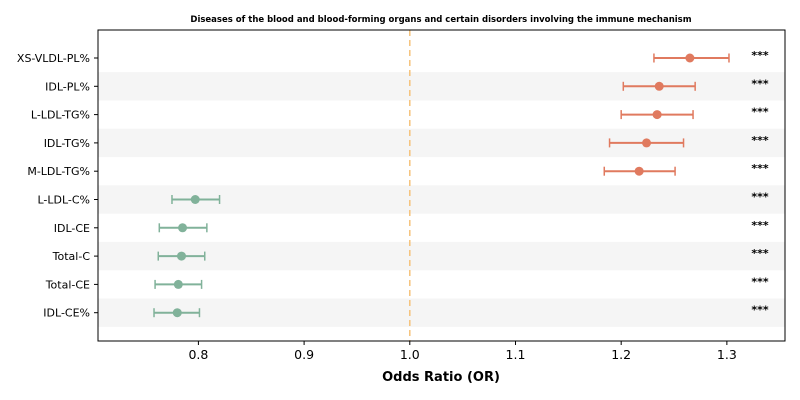  What do you see at coordinates (60, 115) in the screenshot?
I see `y-tick-label: L-LDL-TG%` at bounding box center [60, 115].